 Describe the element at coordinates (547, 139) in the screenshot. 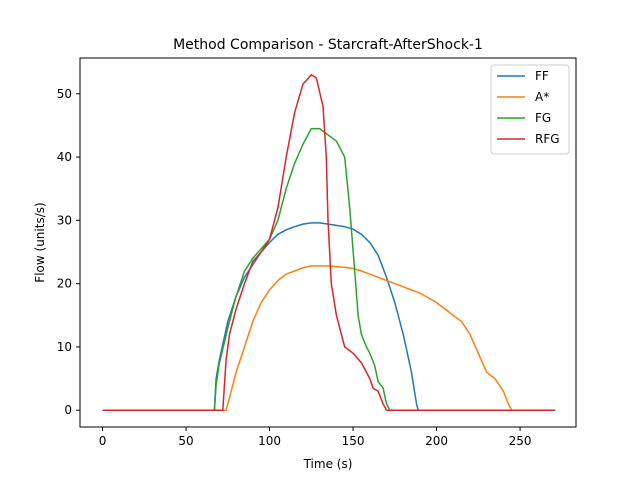

I see `legend-label: RFG` at that location.